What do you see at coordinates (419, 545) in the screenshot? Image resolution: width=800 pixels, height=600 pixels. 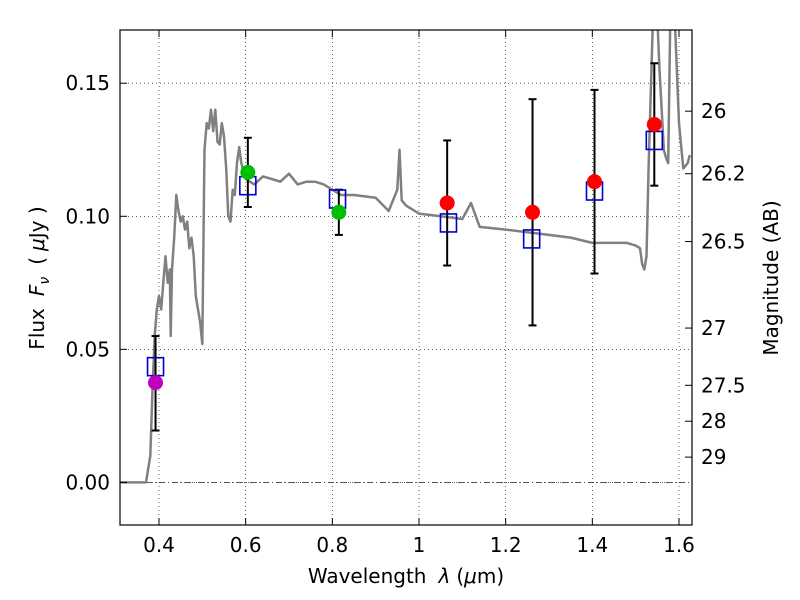 I see `x-tick-label: 1` at bounding box center [419, 545].